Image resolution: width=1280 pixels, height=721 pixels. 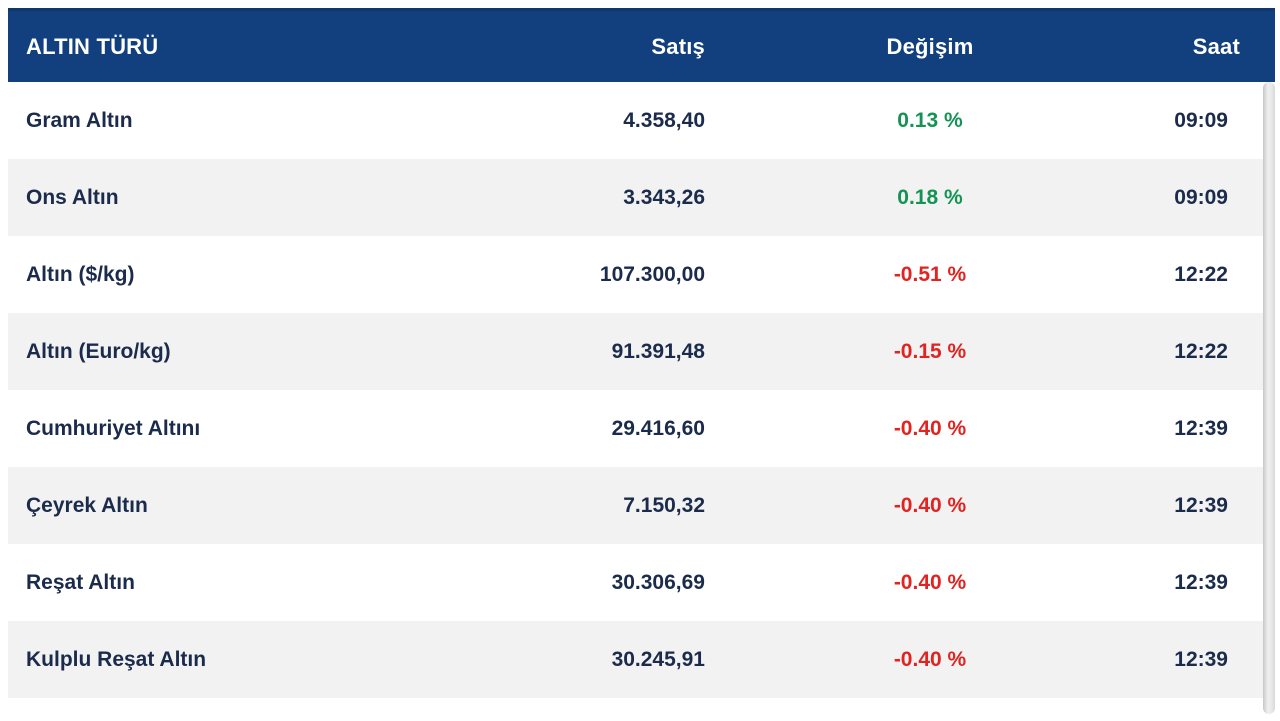 What do you see at coordinates (87, 505) in the screenshot?
I see `gold-type-cell: Çeyrek Altın` at bounding box center [87, 505].